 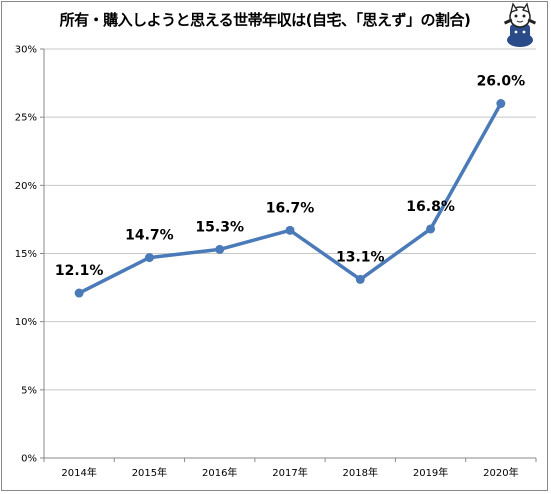 What do you see at coordinates (26, 50) in the screenshot?
I see `ytick-label: 30%` at bounding box center [26, 50].